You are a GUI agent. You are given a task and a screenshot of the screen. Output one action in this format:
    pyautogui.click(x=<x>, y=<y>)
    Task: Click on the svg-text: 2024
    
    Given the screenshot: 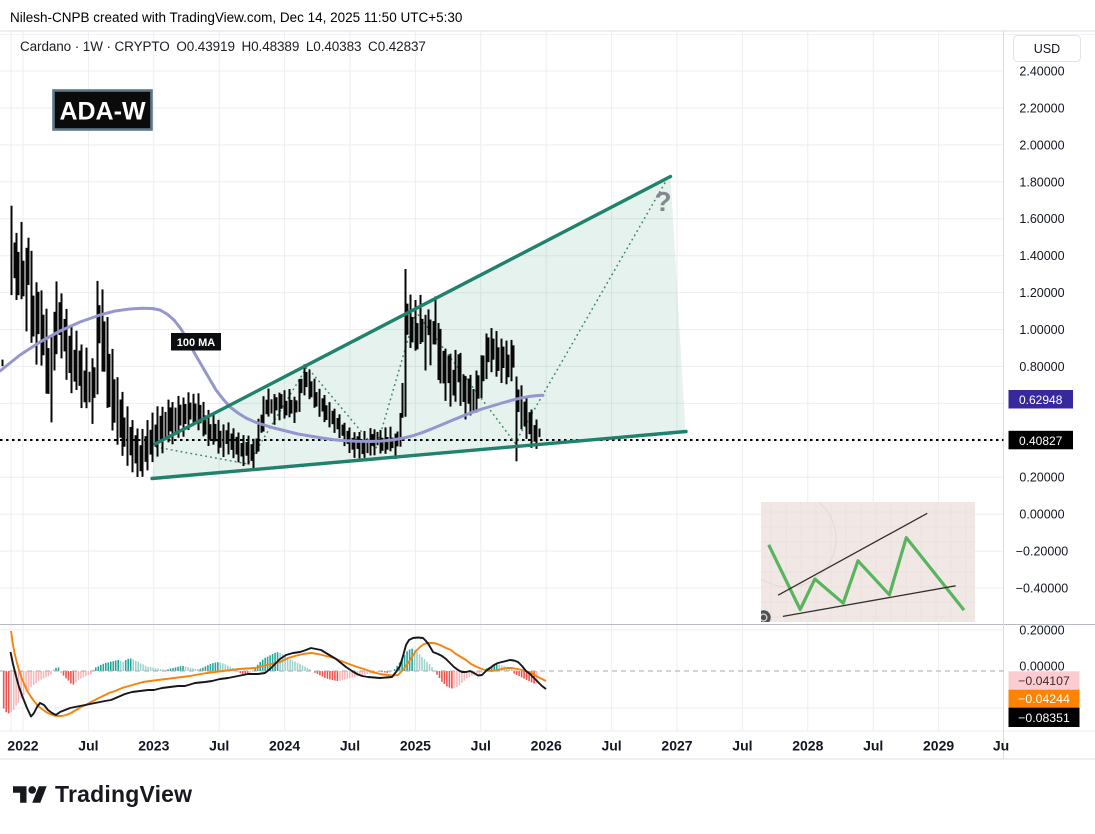 What is the action you would take?
    pyautogui.click(x=284, y=746)
    